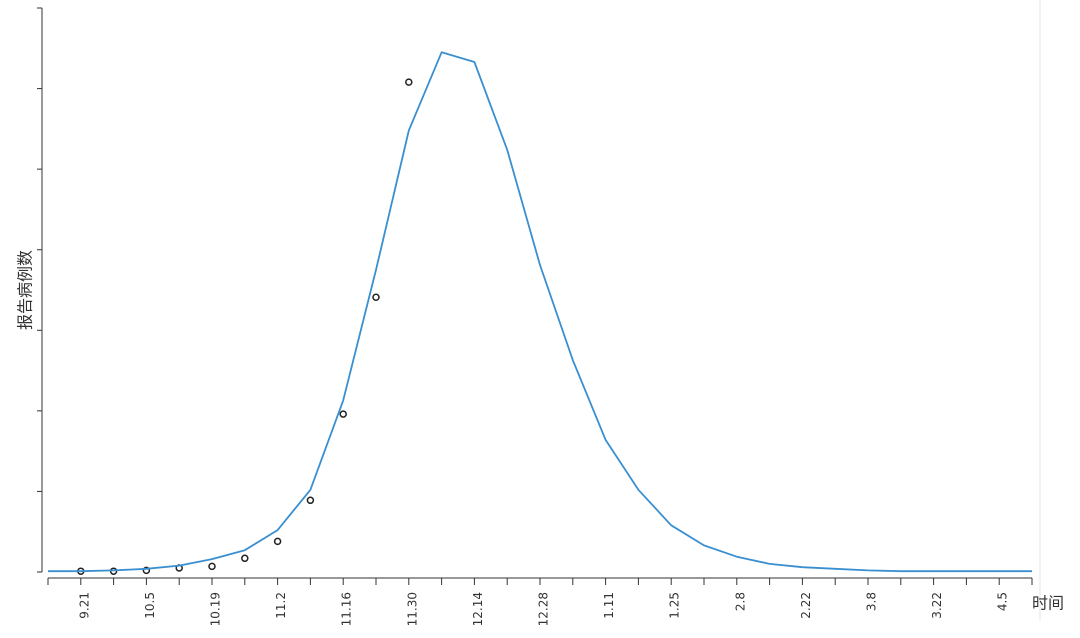  What do you see at coordinates (412, 609) in the screenshot?
I see `x-tick-label: 11.30` at bounding box center [412, 609].